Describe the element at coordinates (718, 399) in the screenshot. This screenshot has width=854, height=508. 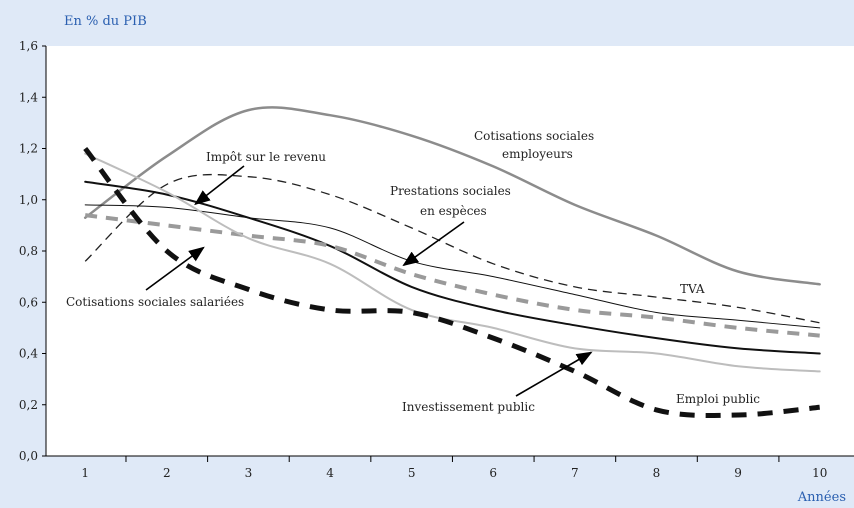
I see `label-emploi-public: Emploi public` at that location.